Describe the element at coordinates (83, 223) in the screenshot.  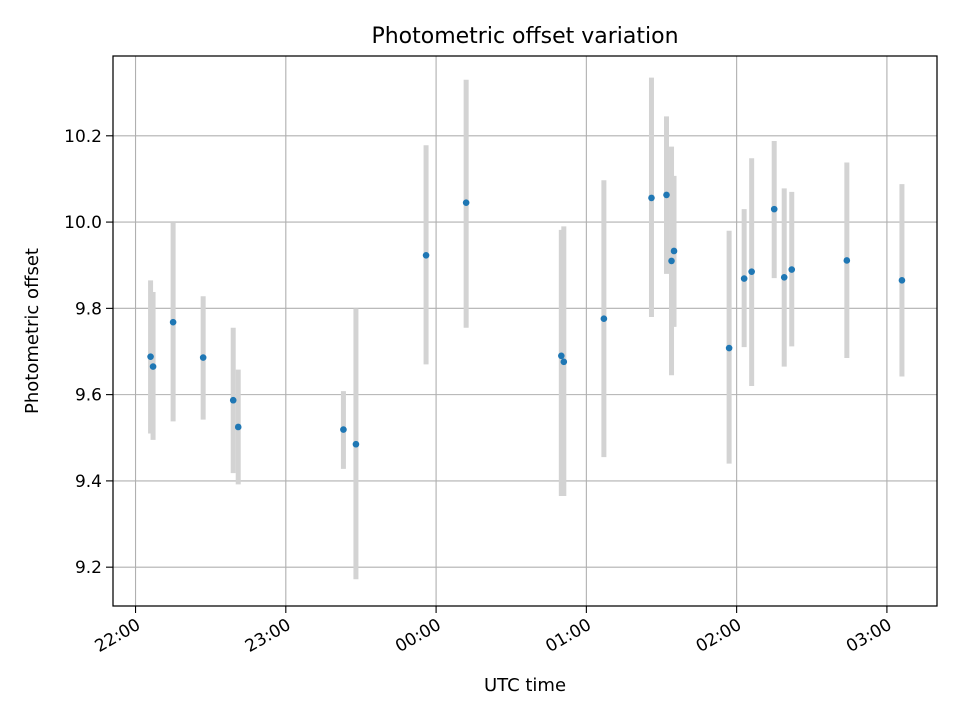
I see `y-tick-label: 10.0` at that location.